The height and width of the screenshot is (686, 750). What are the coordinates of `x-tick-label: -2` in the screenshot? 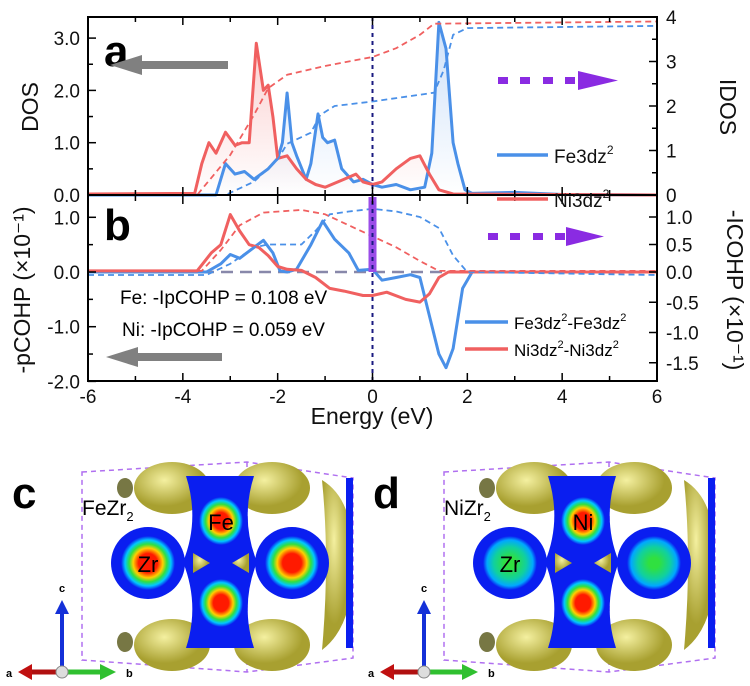 It's located at (277, 397).